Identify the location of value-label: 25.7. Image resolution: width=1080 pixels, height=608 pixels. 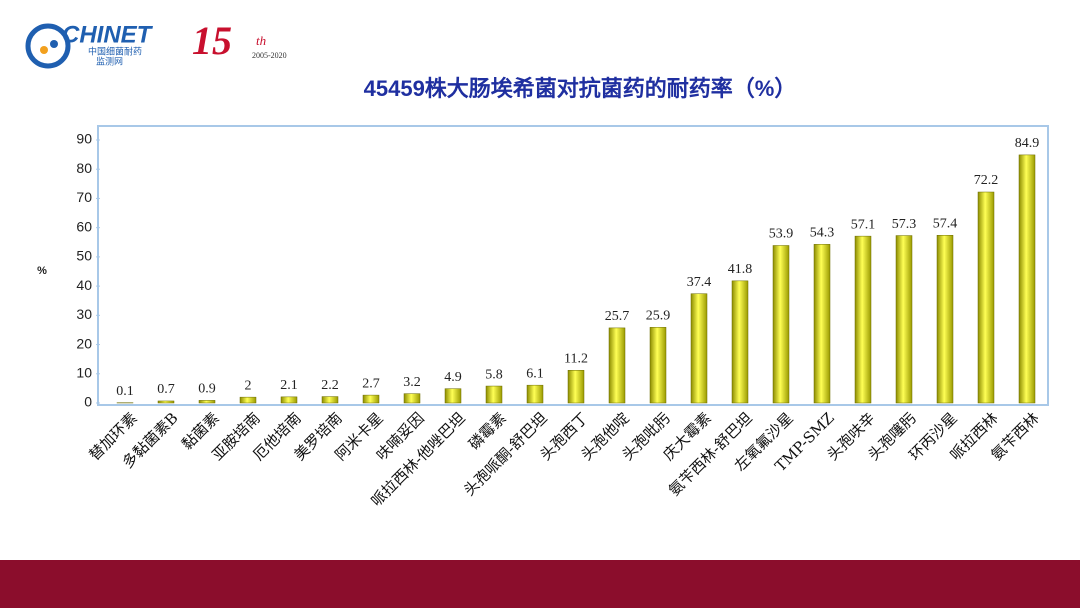
(617, 316).